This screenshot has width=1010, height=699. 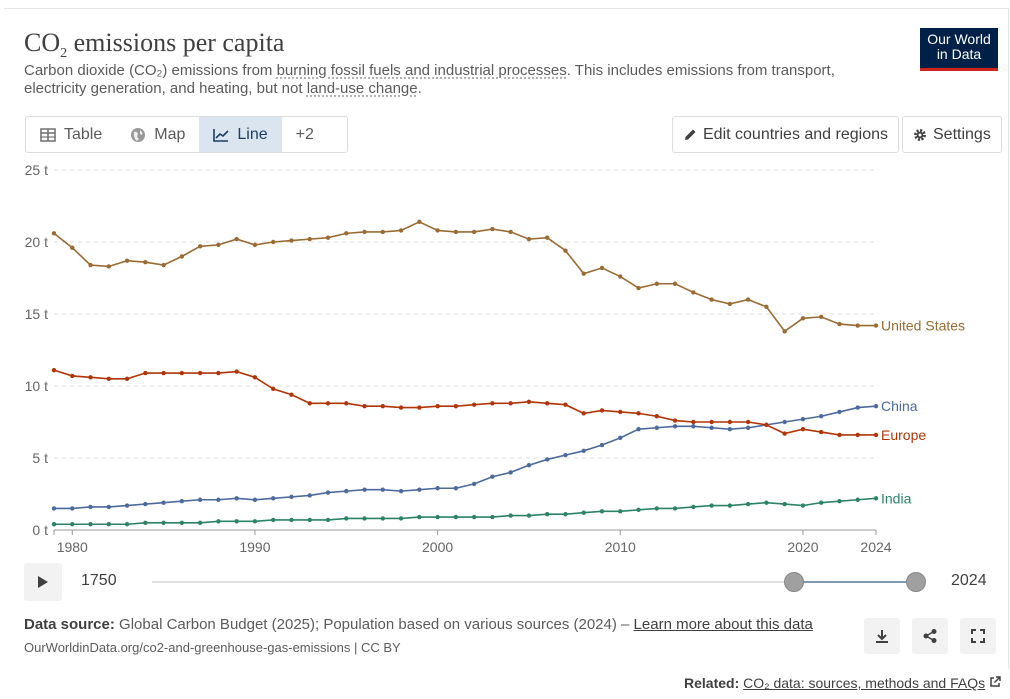 What do you see at coordinates (465, 511) in the screenshot?
I see `series-line-india` at bounding box center [465, 511].